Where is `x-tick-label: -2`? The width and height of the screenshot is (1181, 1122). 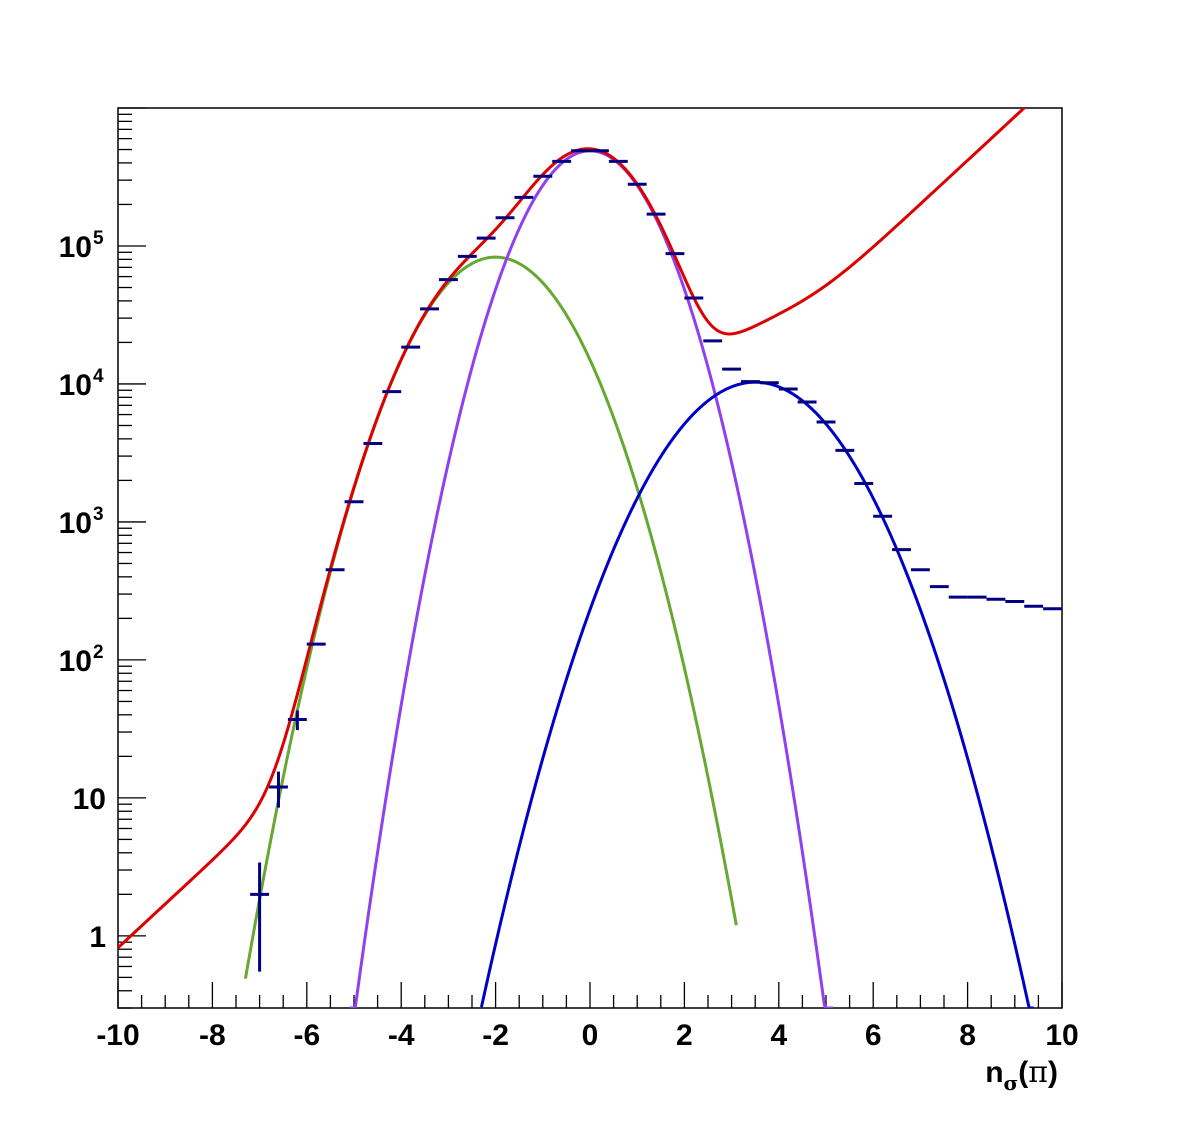
x-tick-label: -2 is located at coordinates (495, 1035).